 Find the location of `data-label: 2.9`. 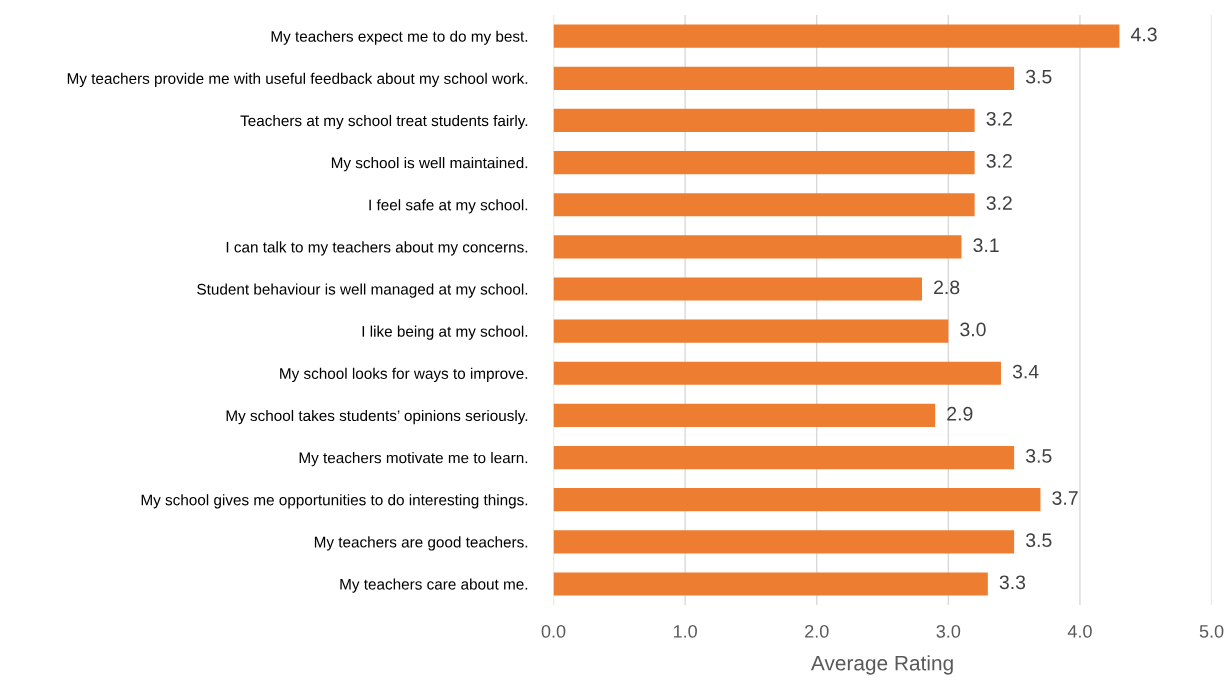

data-label: 2.9 is located at coordinates (960, 413).